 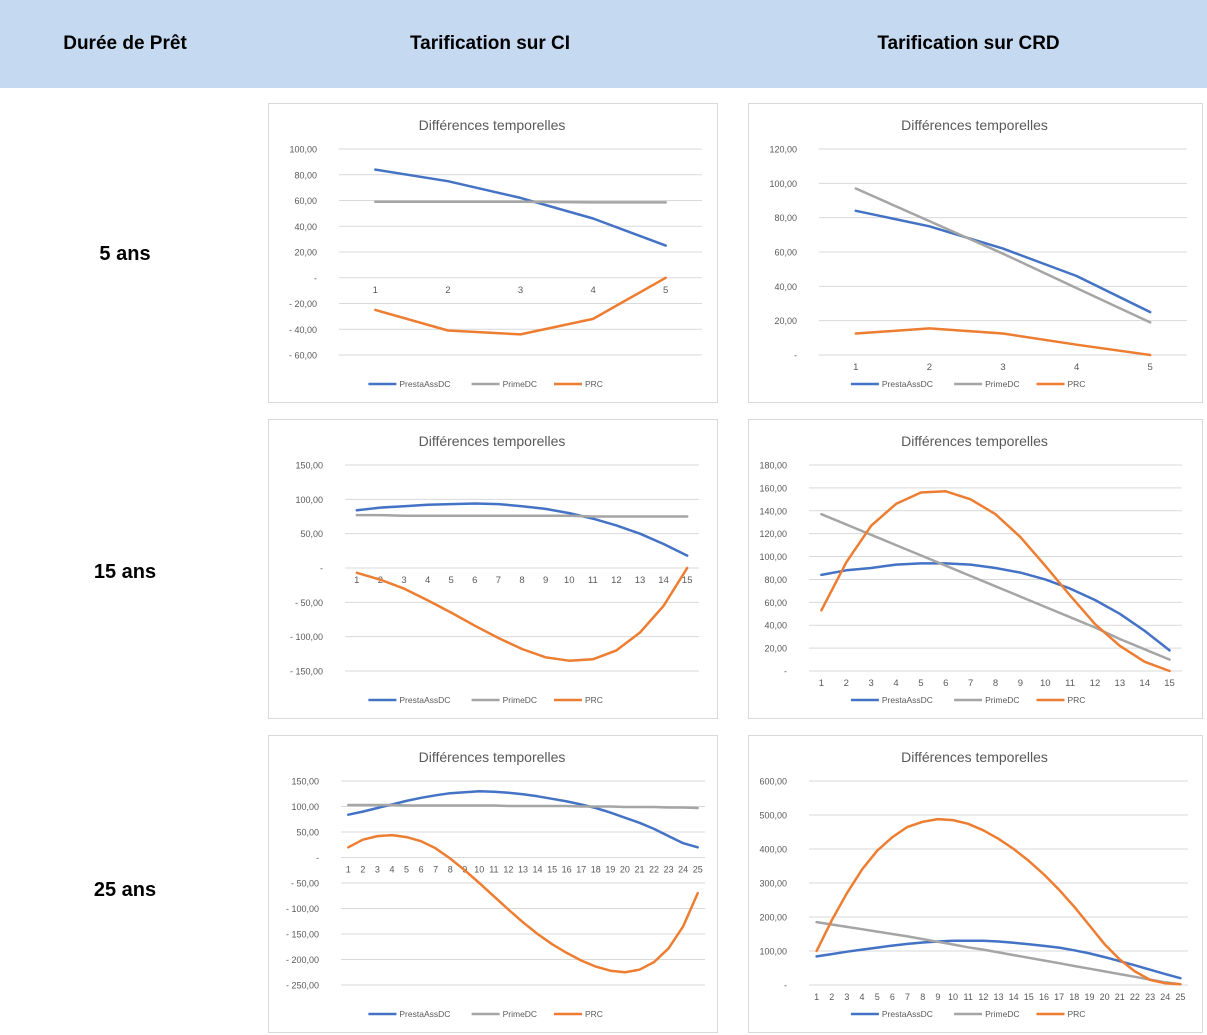 What do you see at coordinates (303, 304) in the screenshot?
I see `y-tick-label: - 20,00` at bounding box center [303, 304].